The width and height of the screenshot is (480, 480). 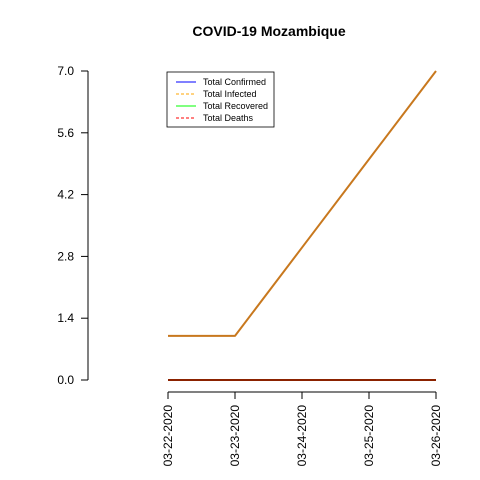 I want to click on y-ticks: 0.0 1.4 2.8 4.2 5.6 7.0, so click(x=72, y=225).